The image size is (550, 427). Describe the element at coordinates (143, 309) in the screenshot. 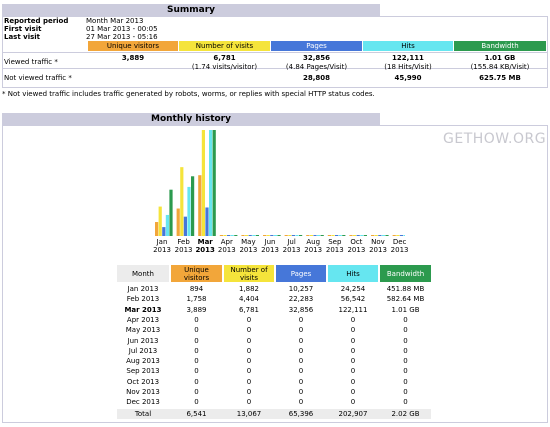

I see `mt-cell-month: Mar 2013` at that location.